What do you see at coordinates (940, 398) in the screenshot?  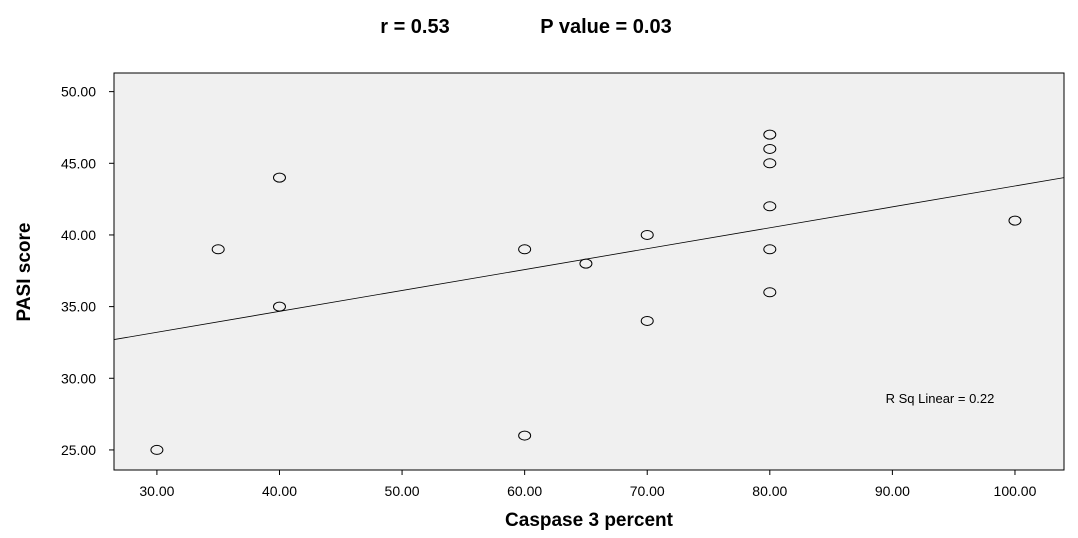 I see `r-squared-annotation: R Sq Linear = 0.22` at bounding box center [940, 398].